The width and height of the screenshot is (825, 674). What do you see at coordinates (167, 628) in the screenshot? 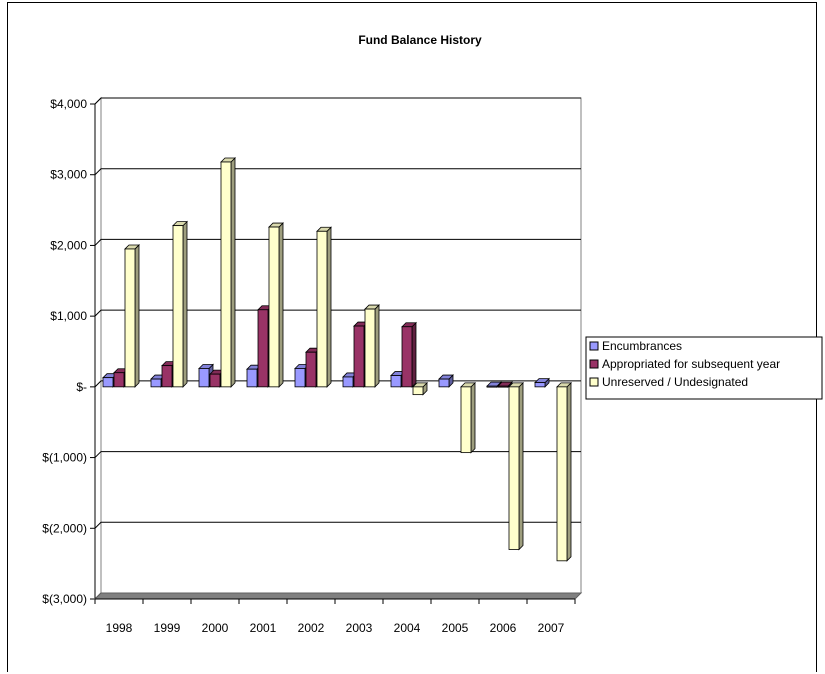
I see `x-tick-label: 1999` at bounding box center [167, 628].